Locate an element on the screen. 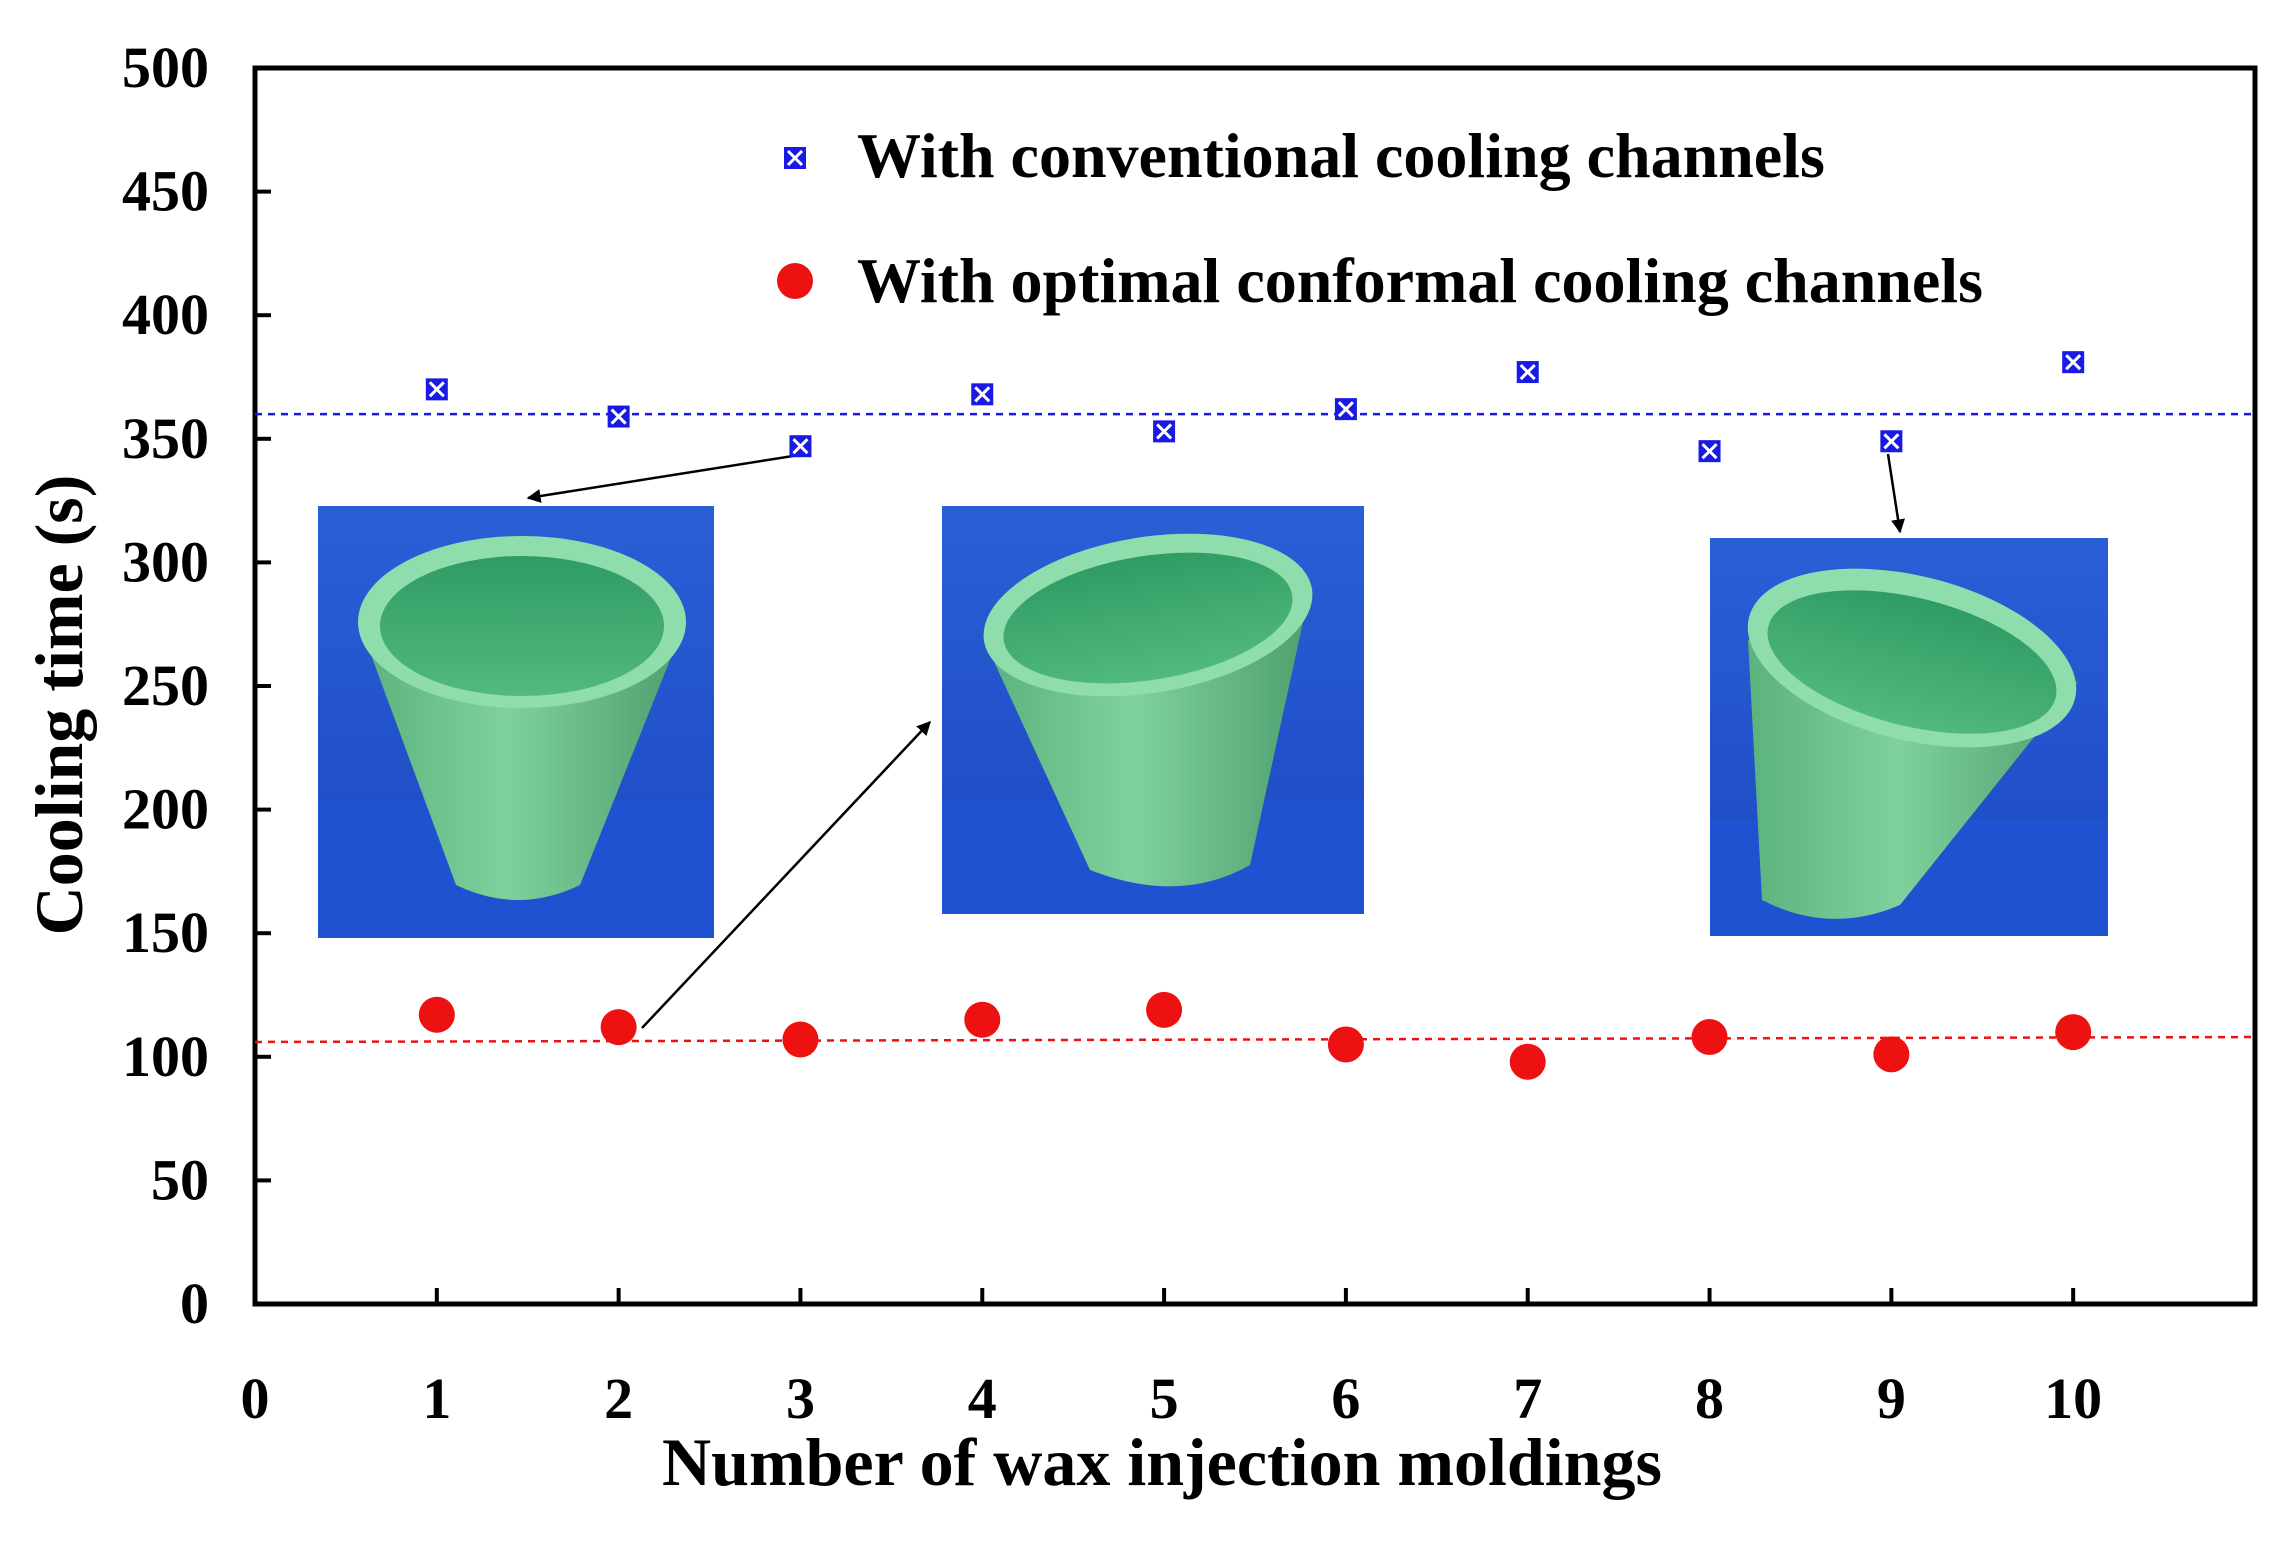 The image size is (2277, 1542). y-tick-label: 500 is located at coordinates (165, 67).